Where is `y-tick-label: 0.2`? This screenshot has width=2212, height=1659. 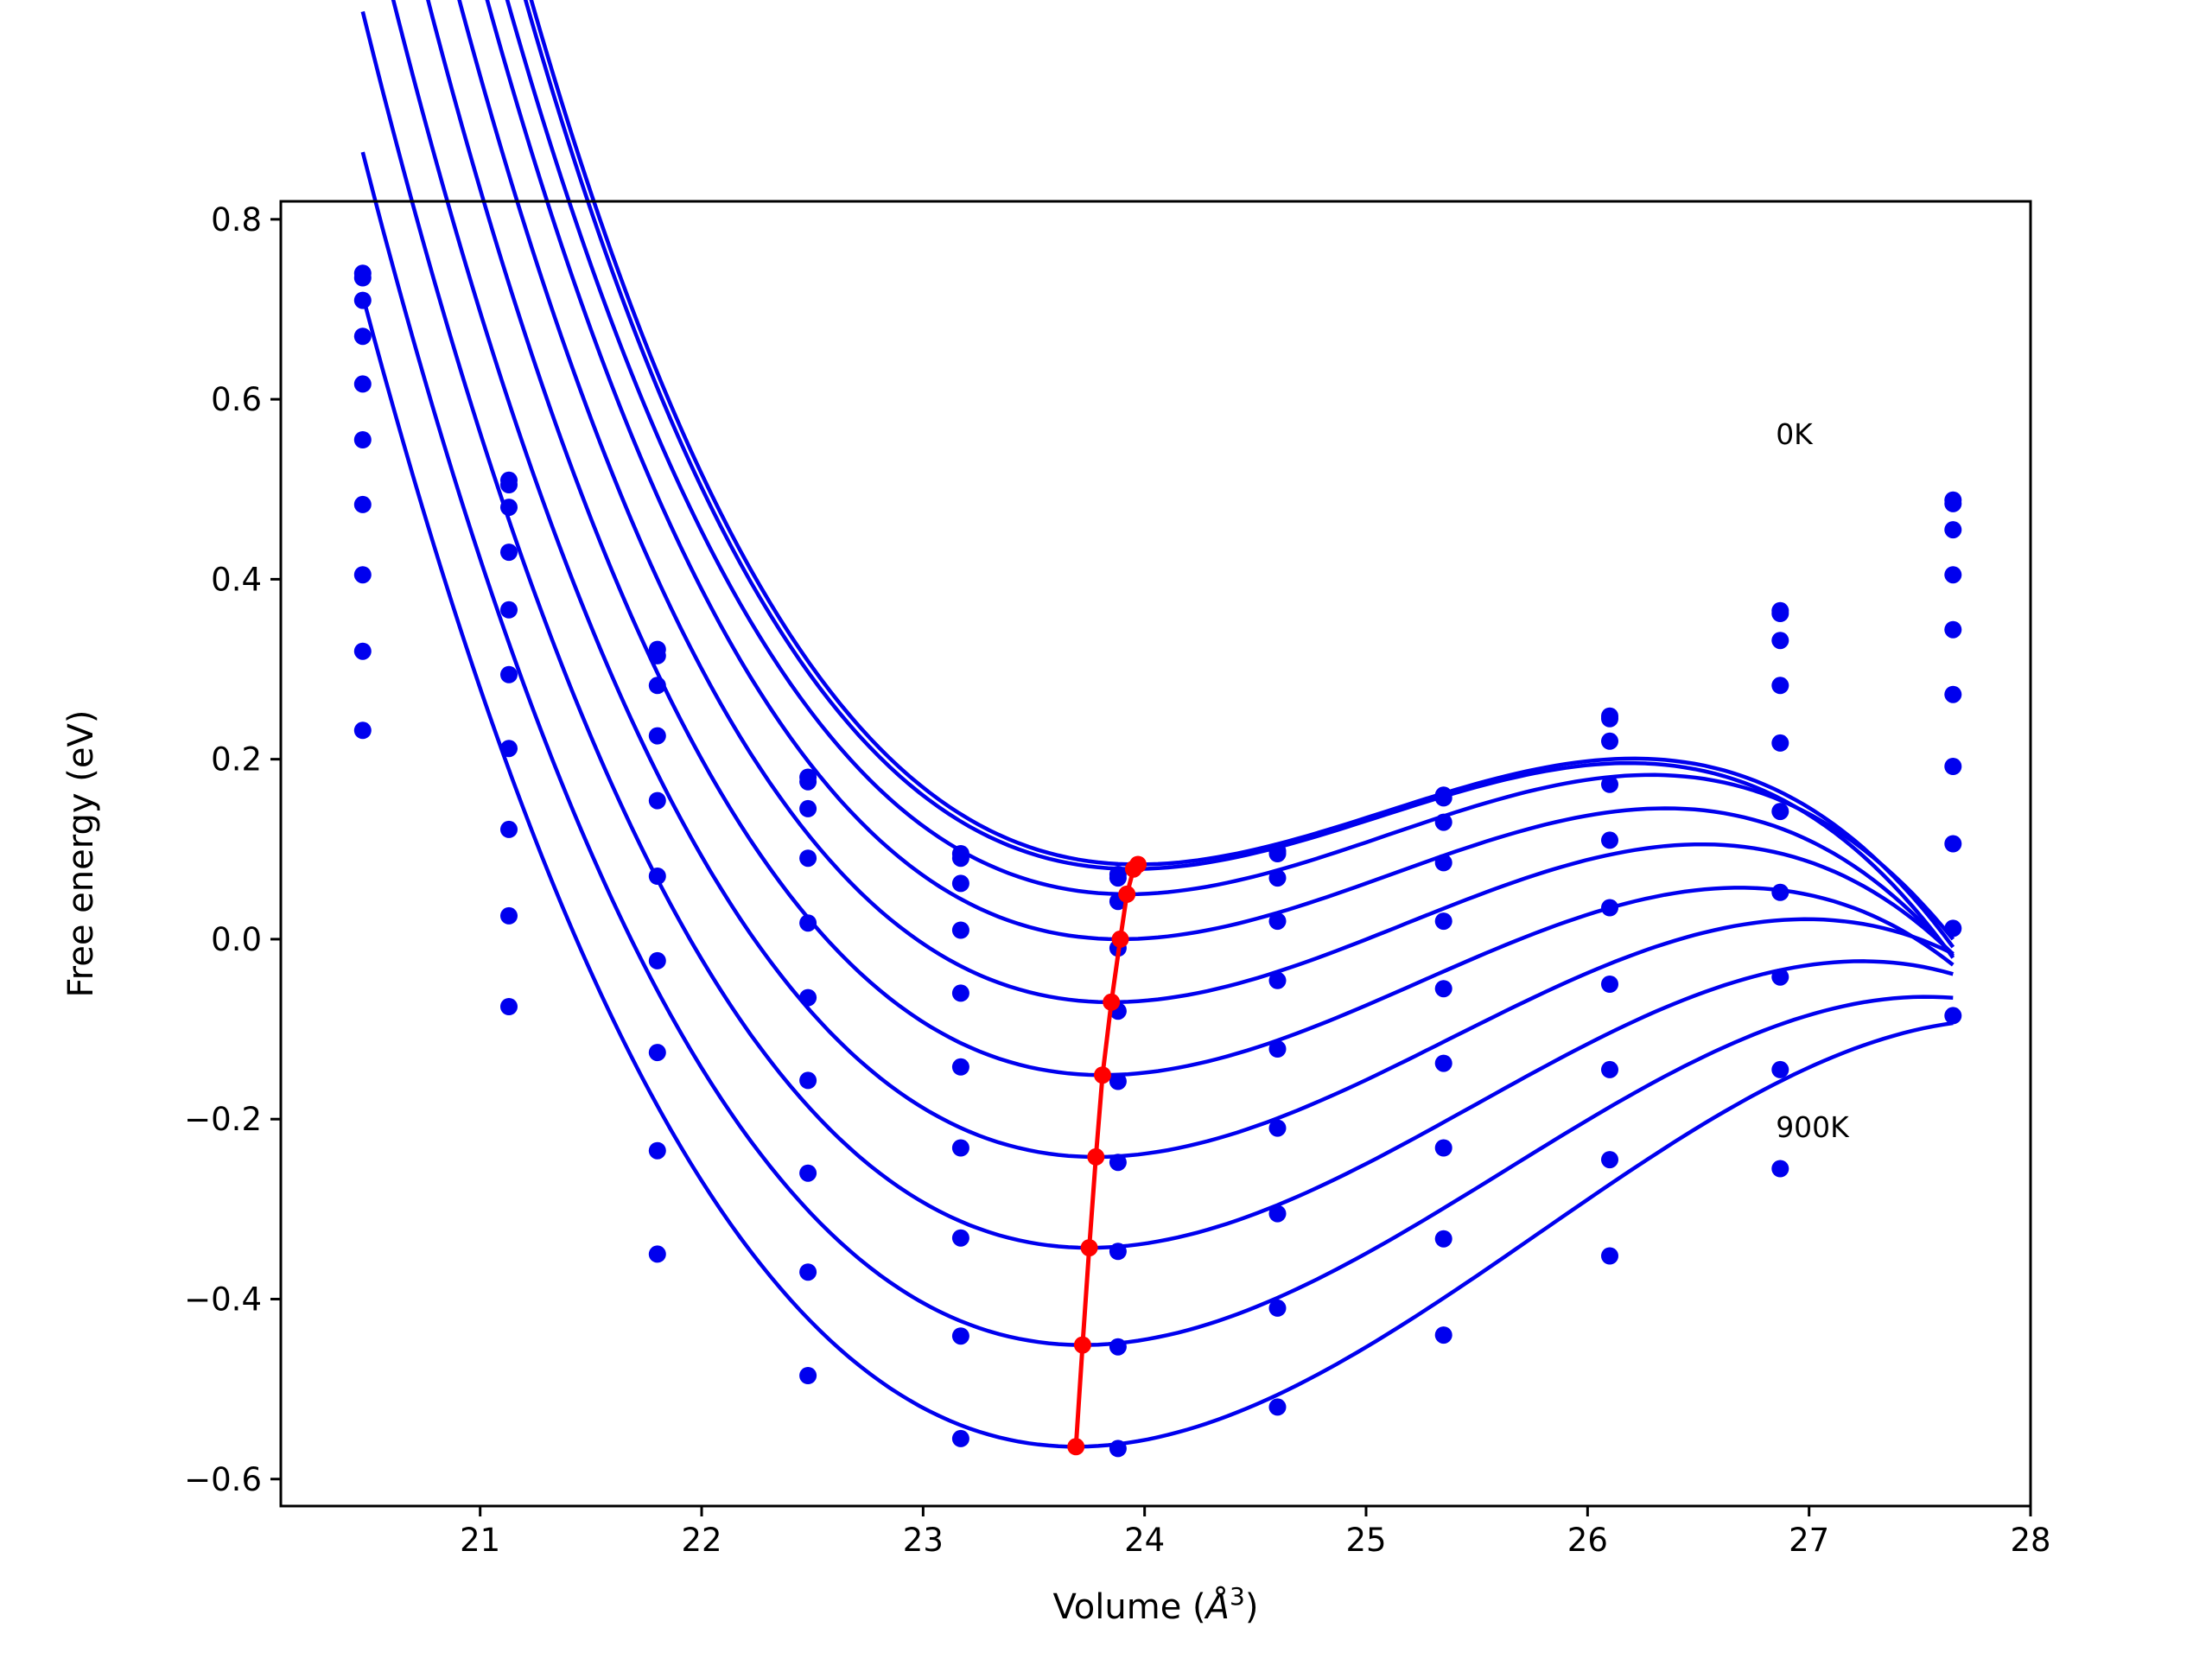
y-tick-label: 0.2 is located at coordinates (236, 760).